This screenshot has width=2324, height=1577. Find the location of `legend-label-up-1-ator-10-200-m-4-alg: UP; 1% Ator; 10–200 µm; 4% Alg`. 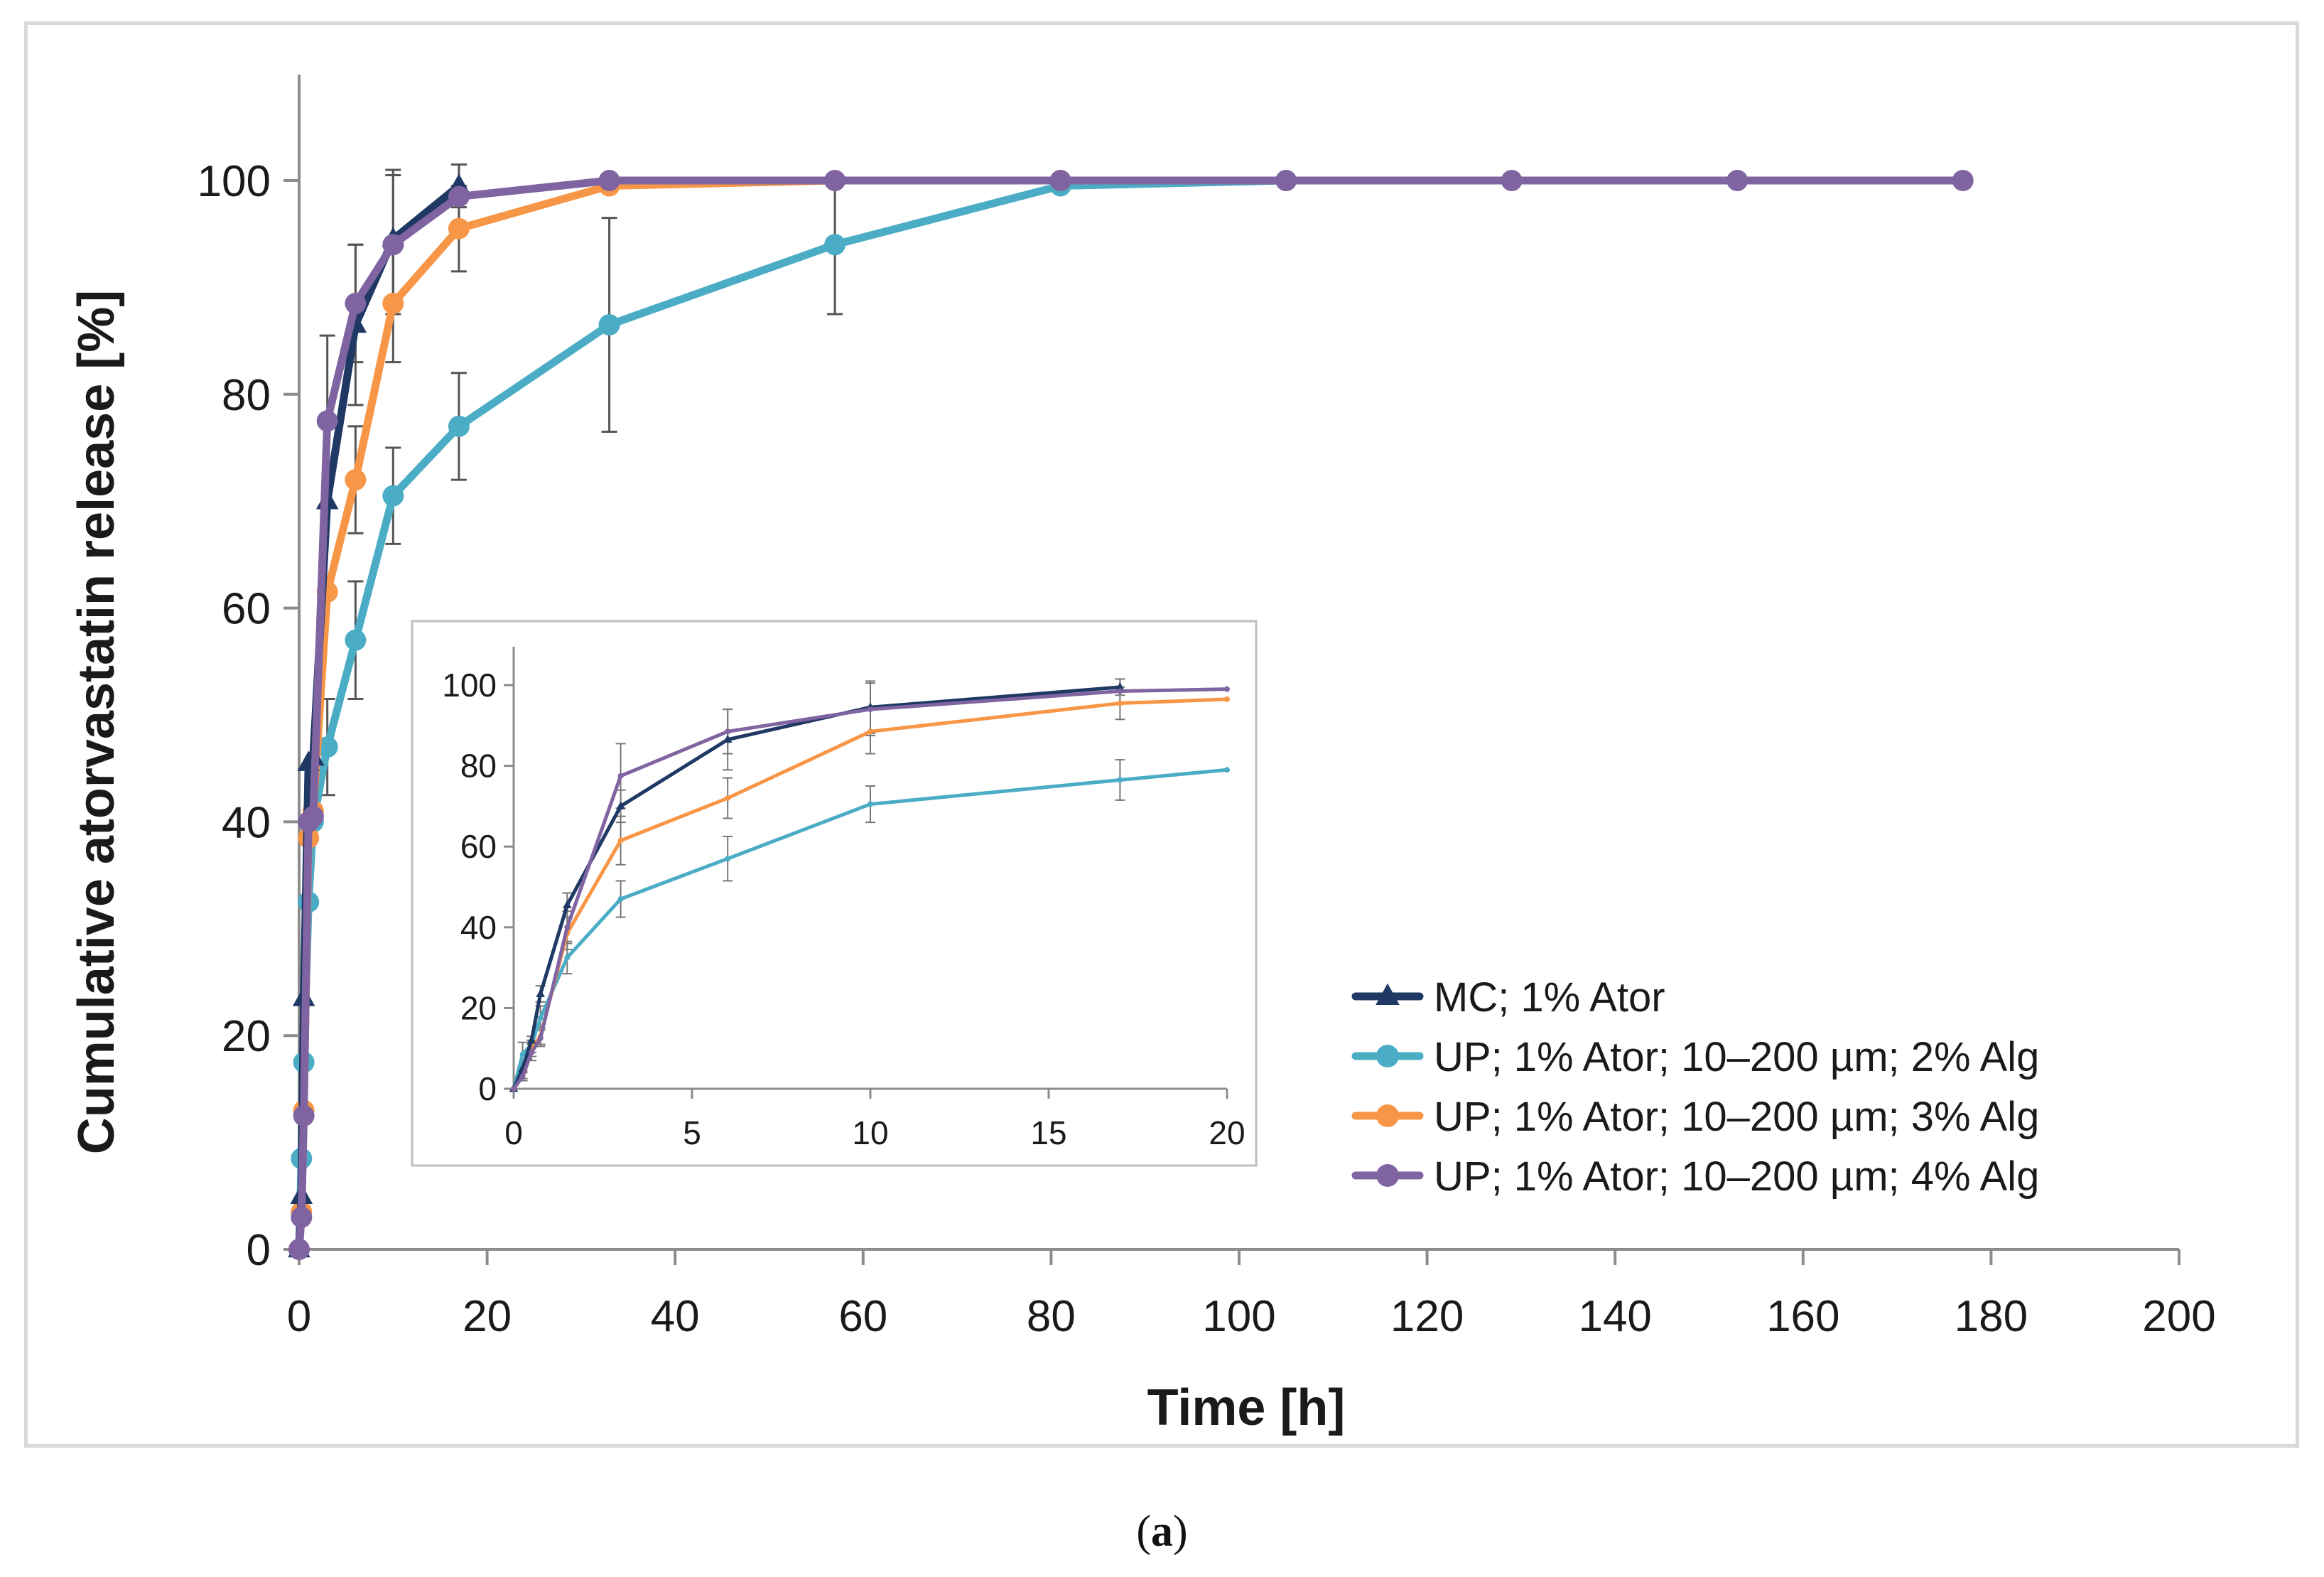

legend-label-up-1-ator-10-200-m-4-alg: UP; 1% Ator; 10–200 µm; 4% Alg is located at coordinates (1737, 1176).